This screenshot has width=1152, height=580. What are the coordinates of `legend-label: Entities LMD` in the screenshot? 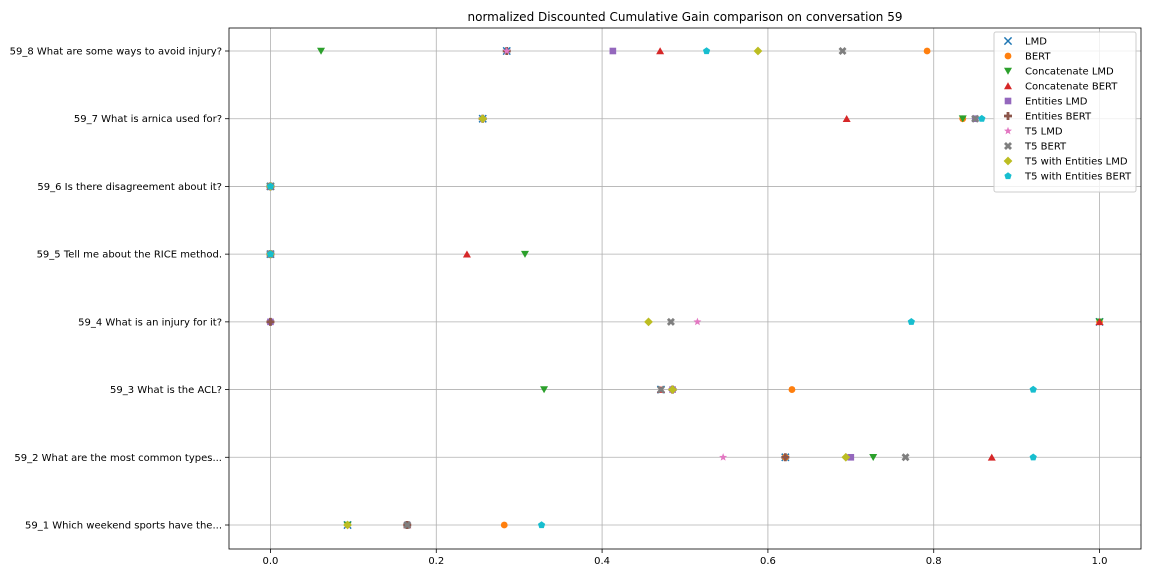 It's located at (1056, 102).